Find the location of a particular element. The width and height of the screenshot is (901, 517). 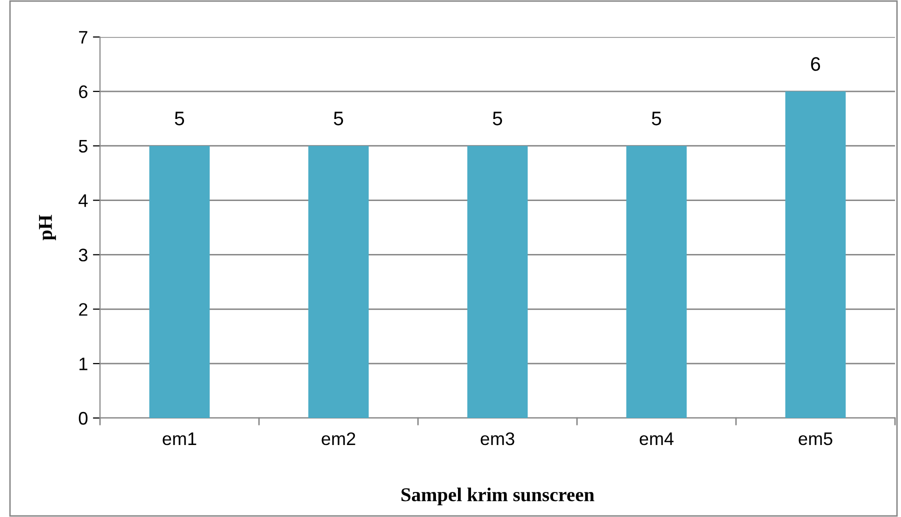

y-tick-label: 7 is located at coordinates (83, 37).